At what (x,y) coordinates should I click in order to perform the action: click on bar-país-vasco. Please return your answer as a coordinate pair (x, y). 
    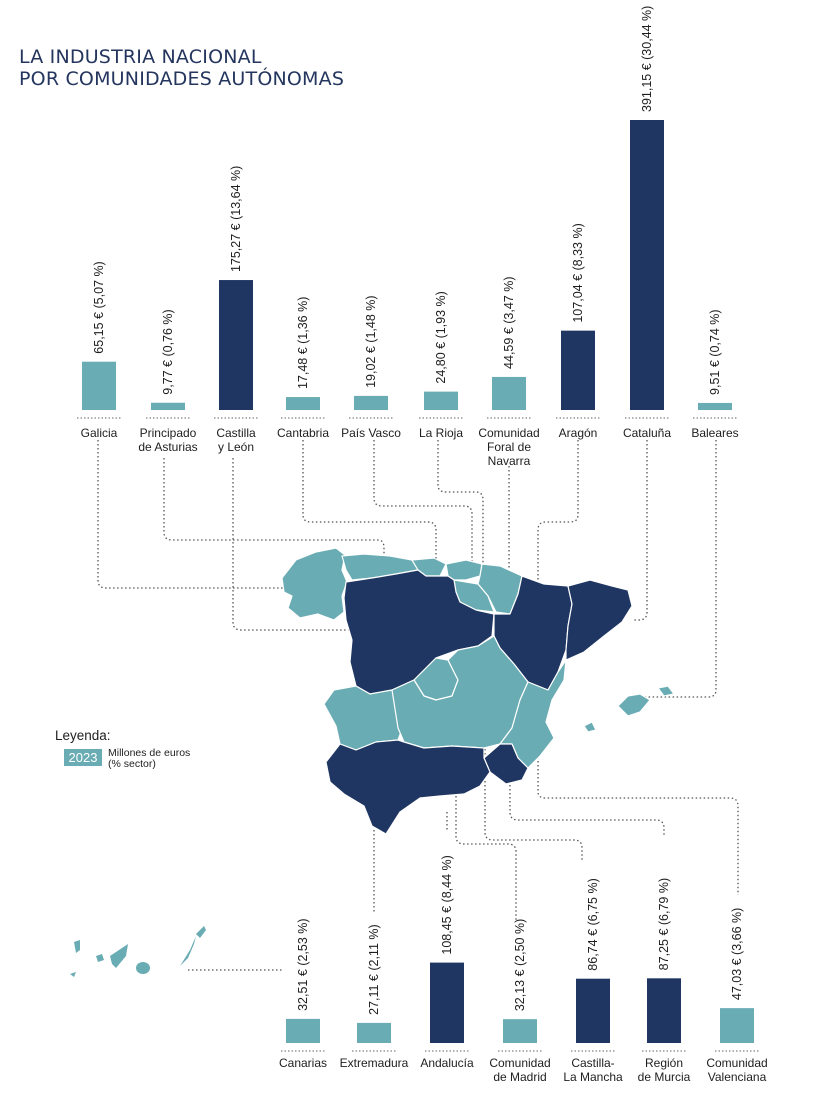
    Looking at the image, I should click on (371, 402).